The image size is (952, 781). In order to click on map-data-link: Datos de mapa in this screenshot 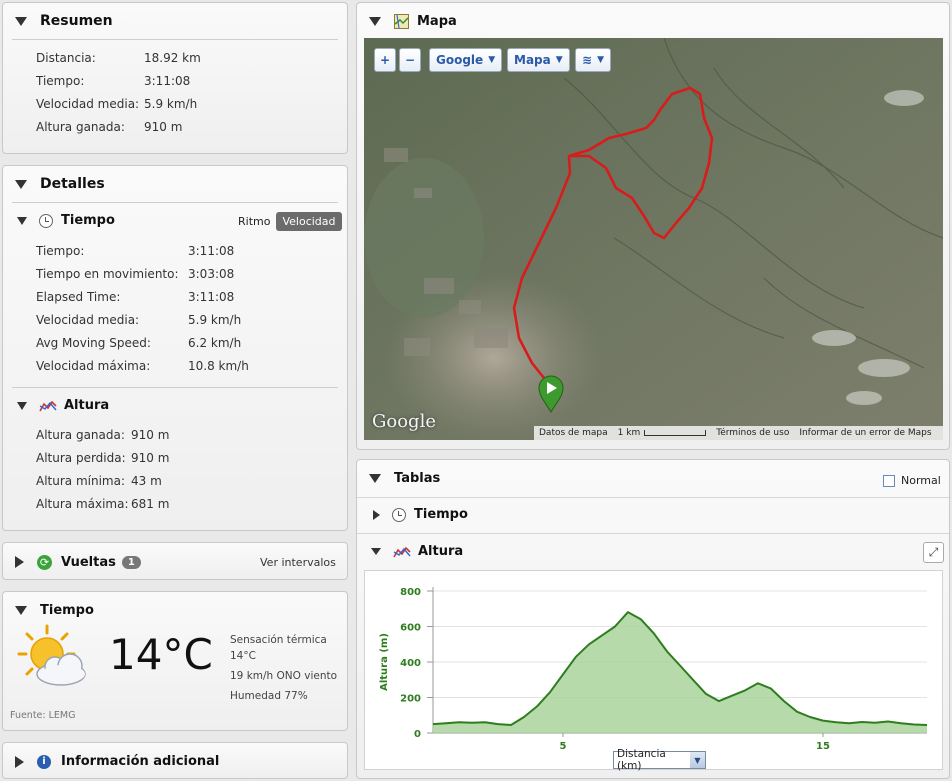, I will do `click(573, 433)`.